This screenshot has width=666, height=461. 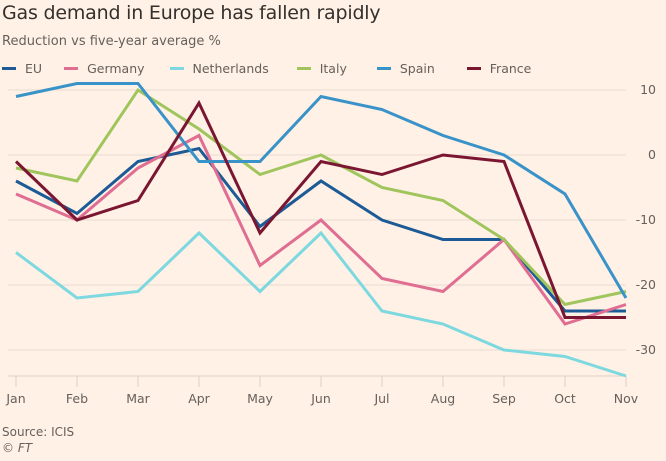 I want to click on x-tick-label: Sep, so click(x=504, y=398).